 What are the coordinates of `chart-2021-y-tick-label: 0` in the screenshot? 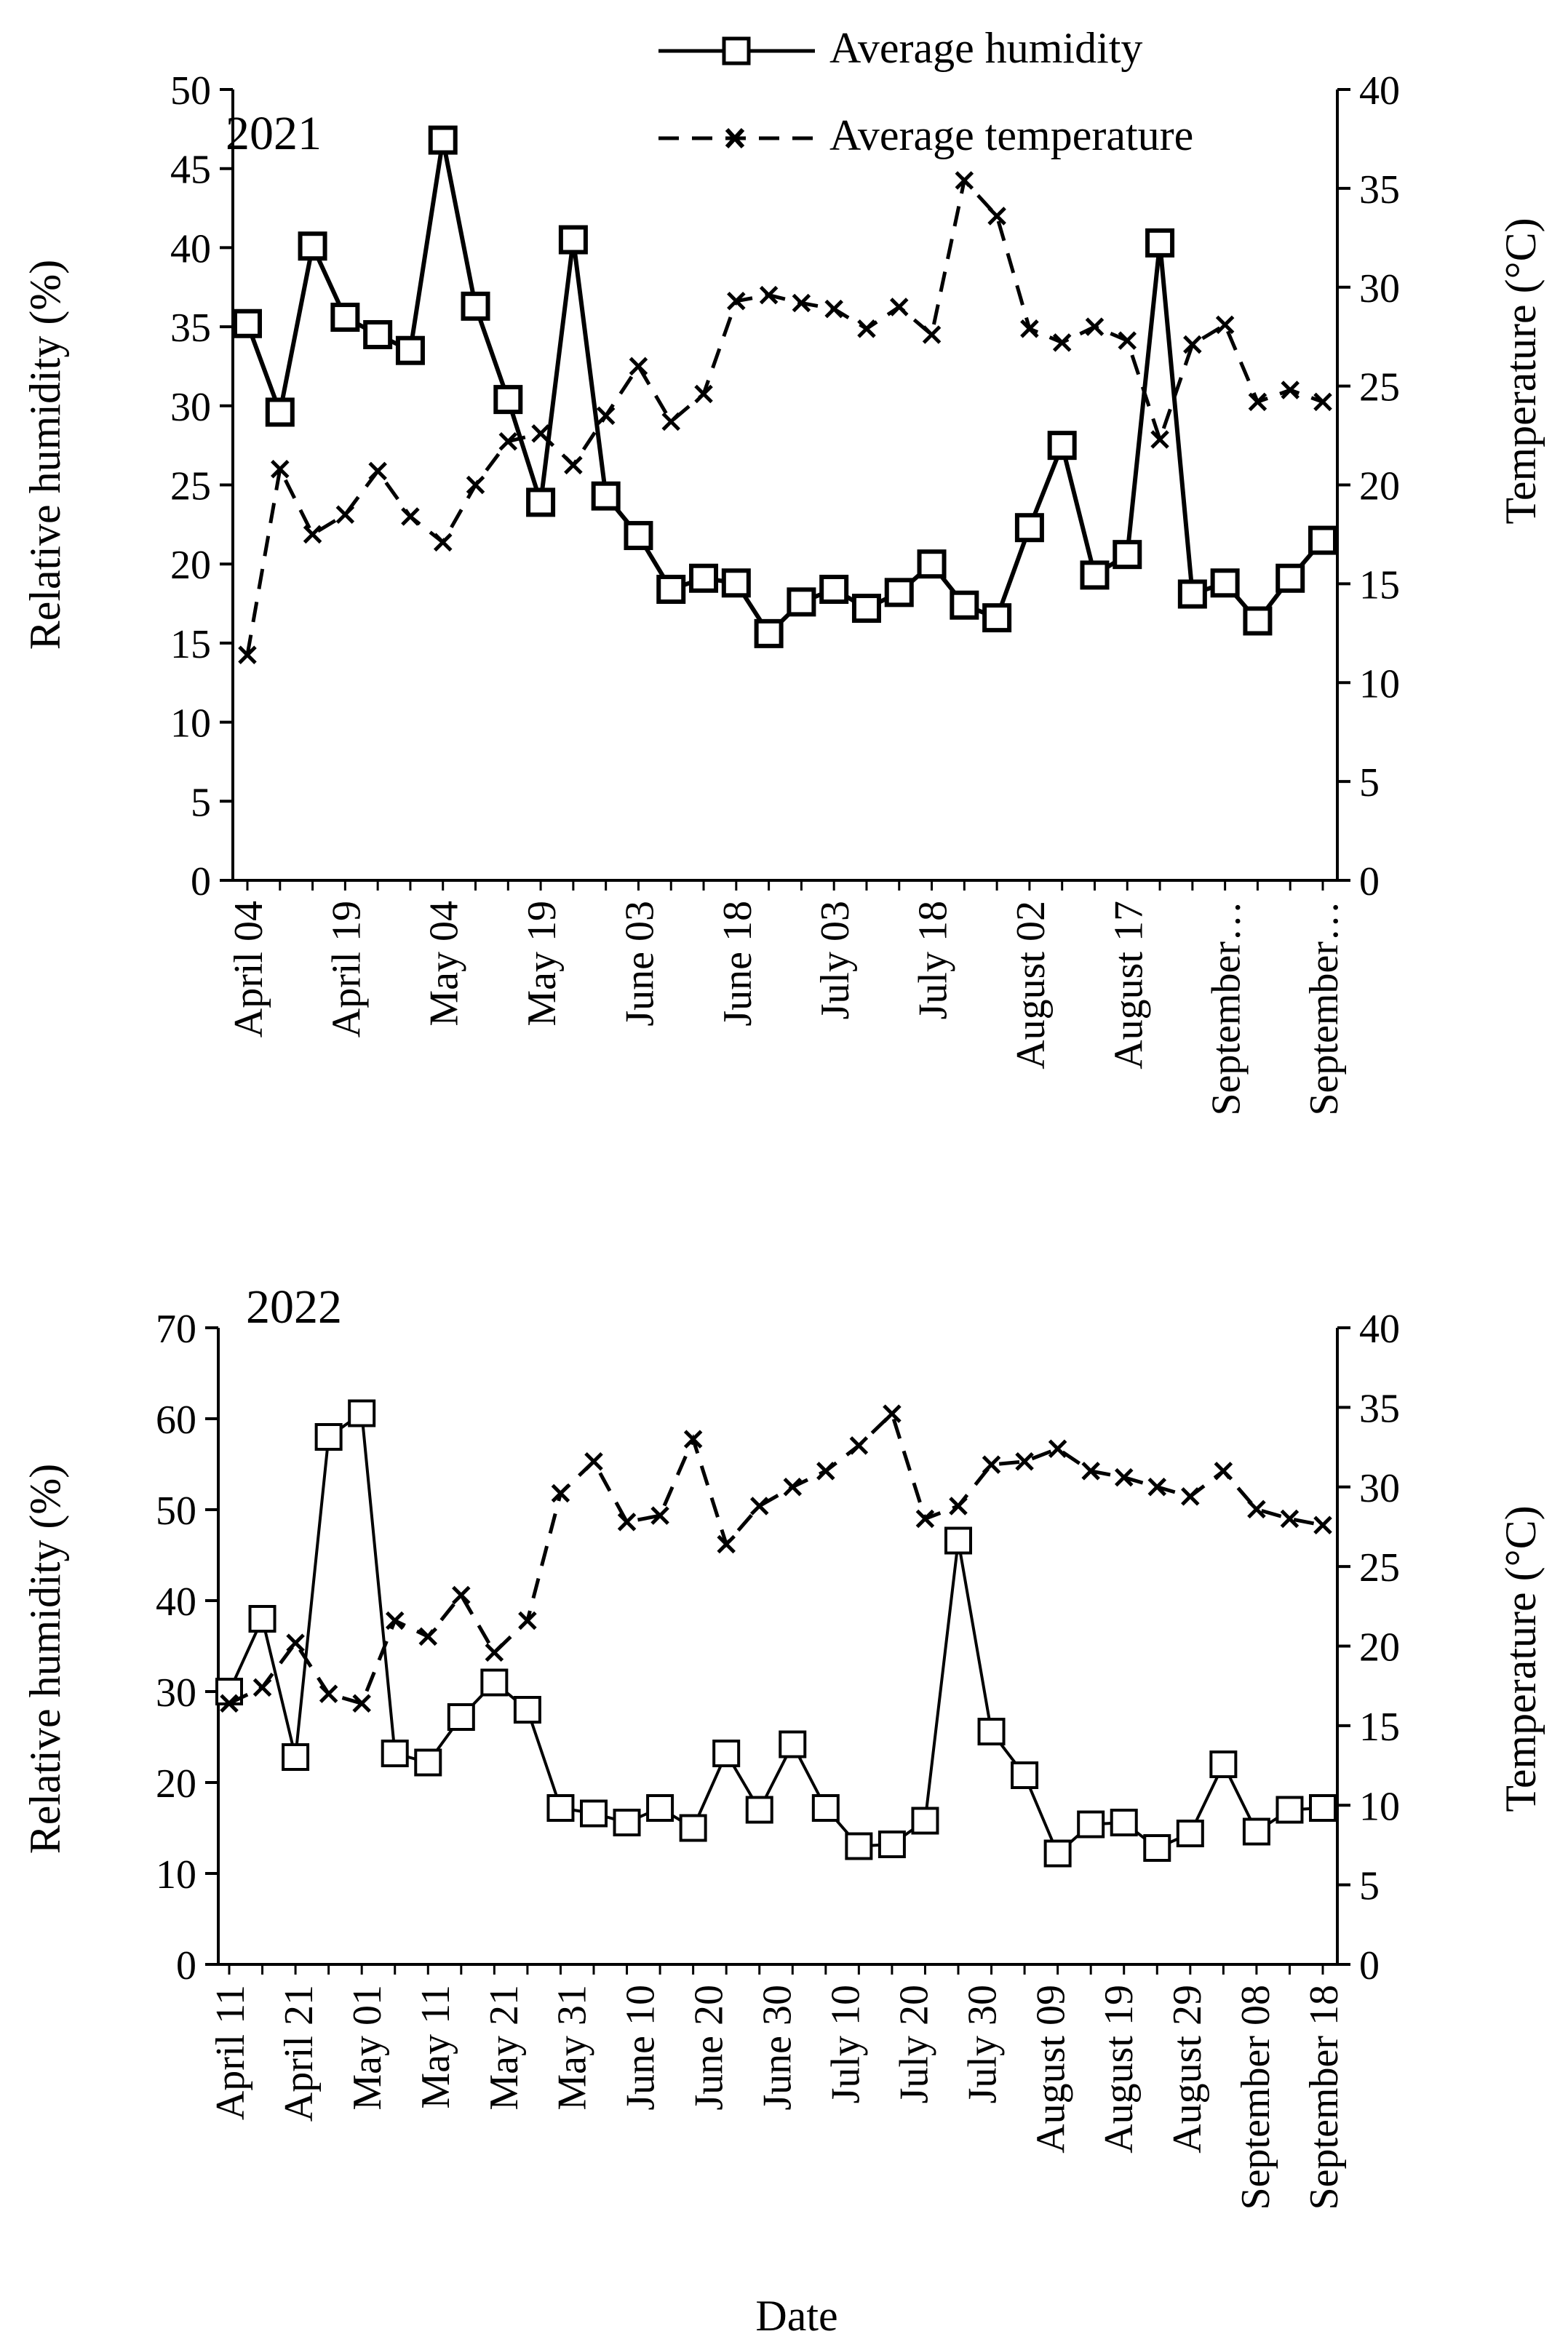 It's located at (201, 881).